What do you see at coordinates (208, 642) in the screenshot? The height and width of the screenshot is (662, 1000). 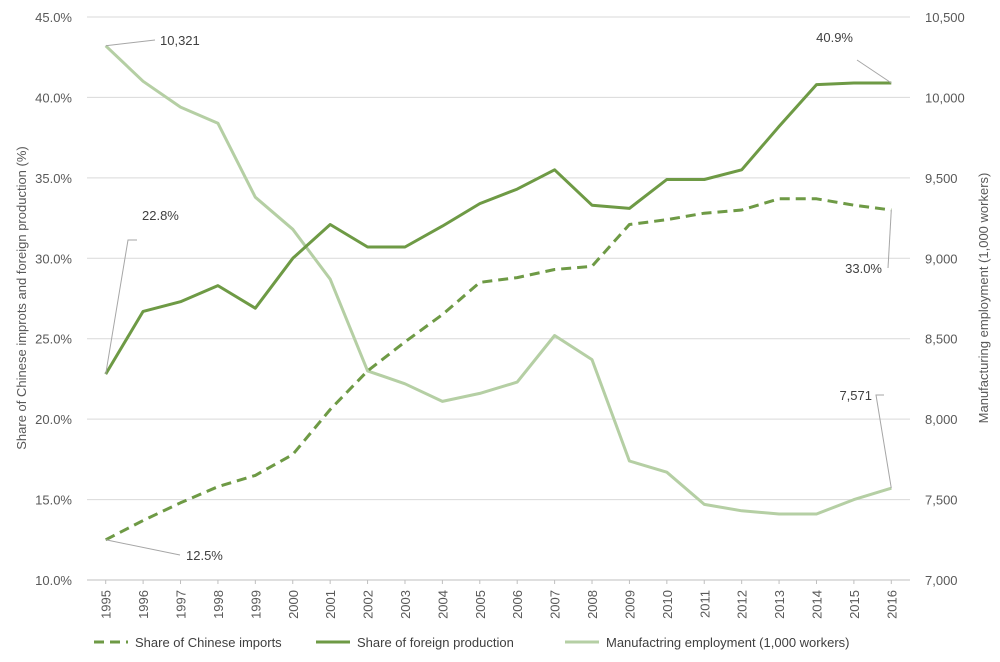 I see `legend-label: Share of Chinese imports` at bounding box center [208, 642].